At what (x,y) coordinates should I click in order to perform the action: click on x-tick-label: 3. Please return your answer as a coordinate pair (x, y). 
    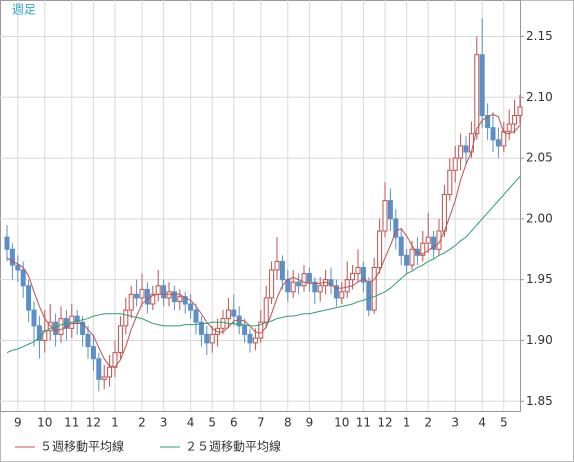
    Looking at the image, I should click on (455, 423).